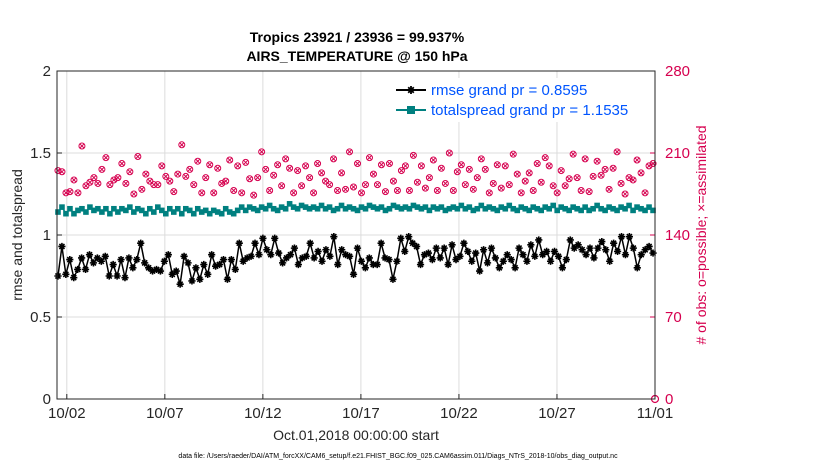 The height and width of the screenshot is (470, 830). I want to click on right-axis-ticks: 0 70 140 210 280, so click(670, 235).